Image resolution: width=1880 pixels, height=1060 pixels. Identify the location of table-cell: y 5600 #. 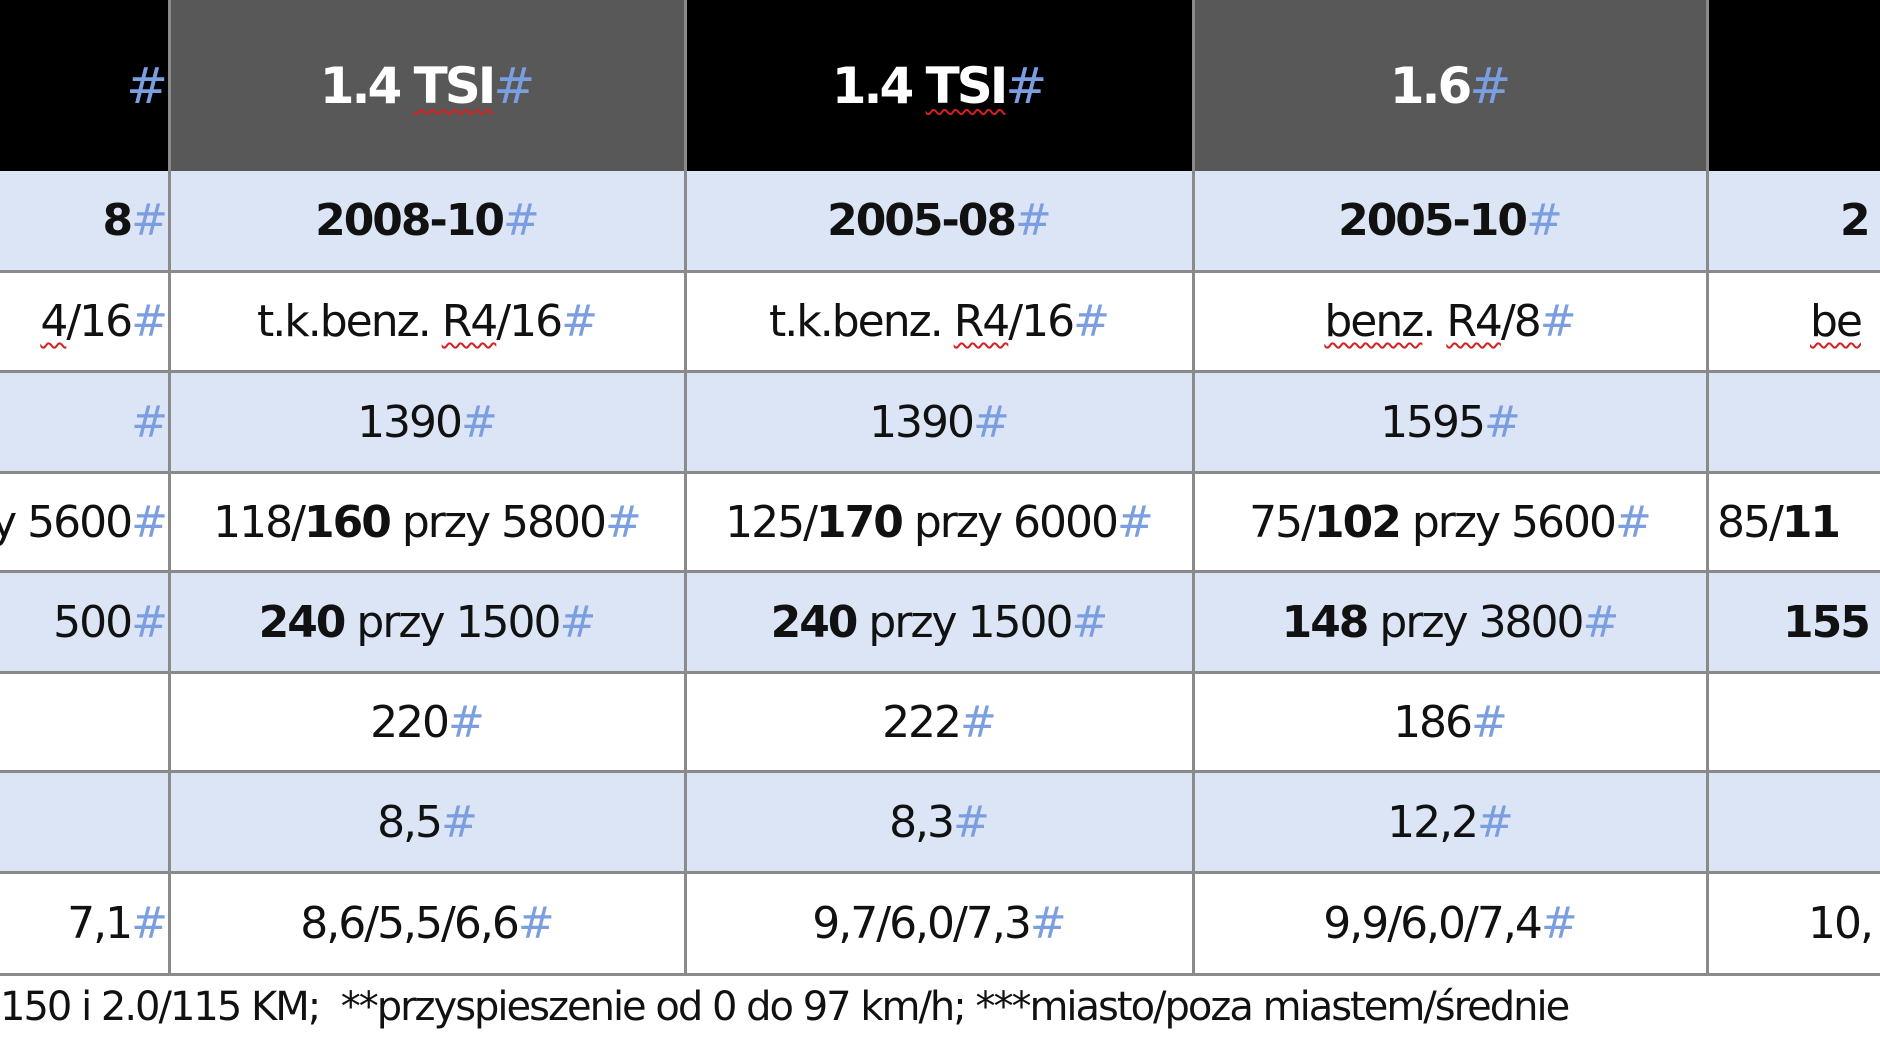
(85, 523).